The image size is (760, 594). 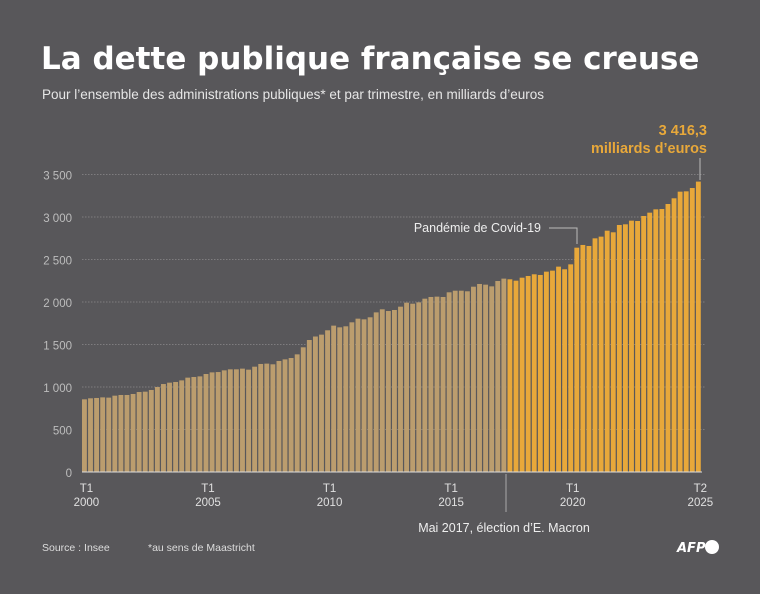 I want to click on y-tick-label: 1 000, so click(x=57, y=389).